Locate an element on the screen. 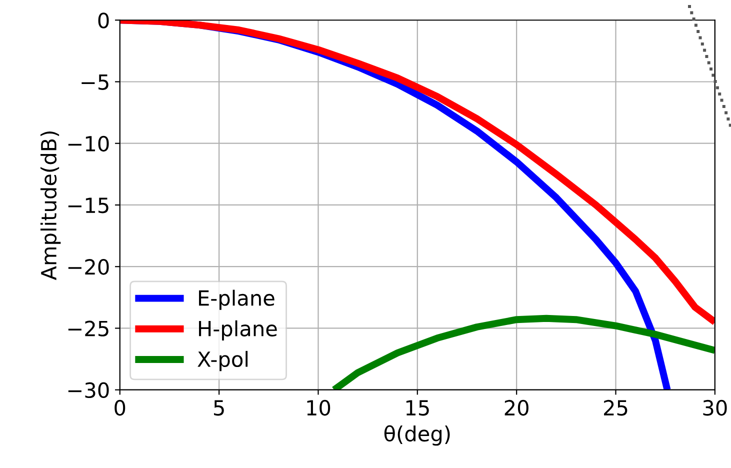 The image size is (731, 468). x-tick-label: 25 is located at coordinates (616, 408).